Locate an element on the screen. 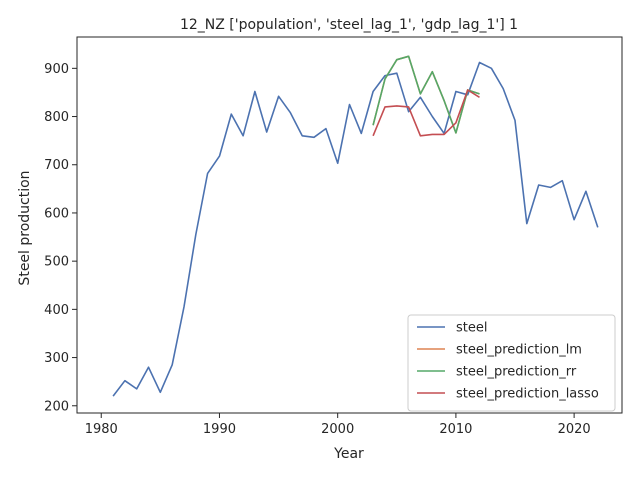 This screenshot has height=480, width=640. legend-label-steel: steel is located at coordinates (471, 328).